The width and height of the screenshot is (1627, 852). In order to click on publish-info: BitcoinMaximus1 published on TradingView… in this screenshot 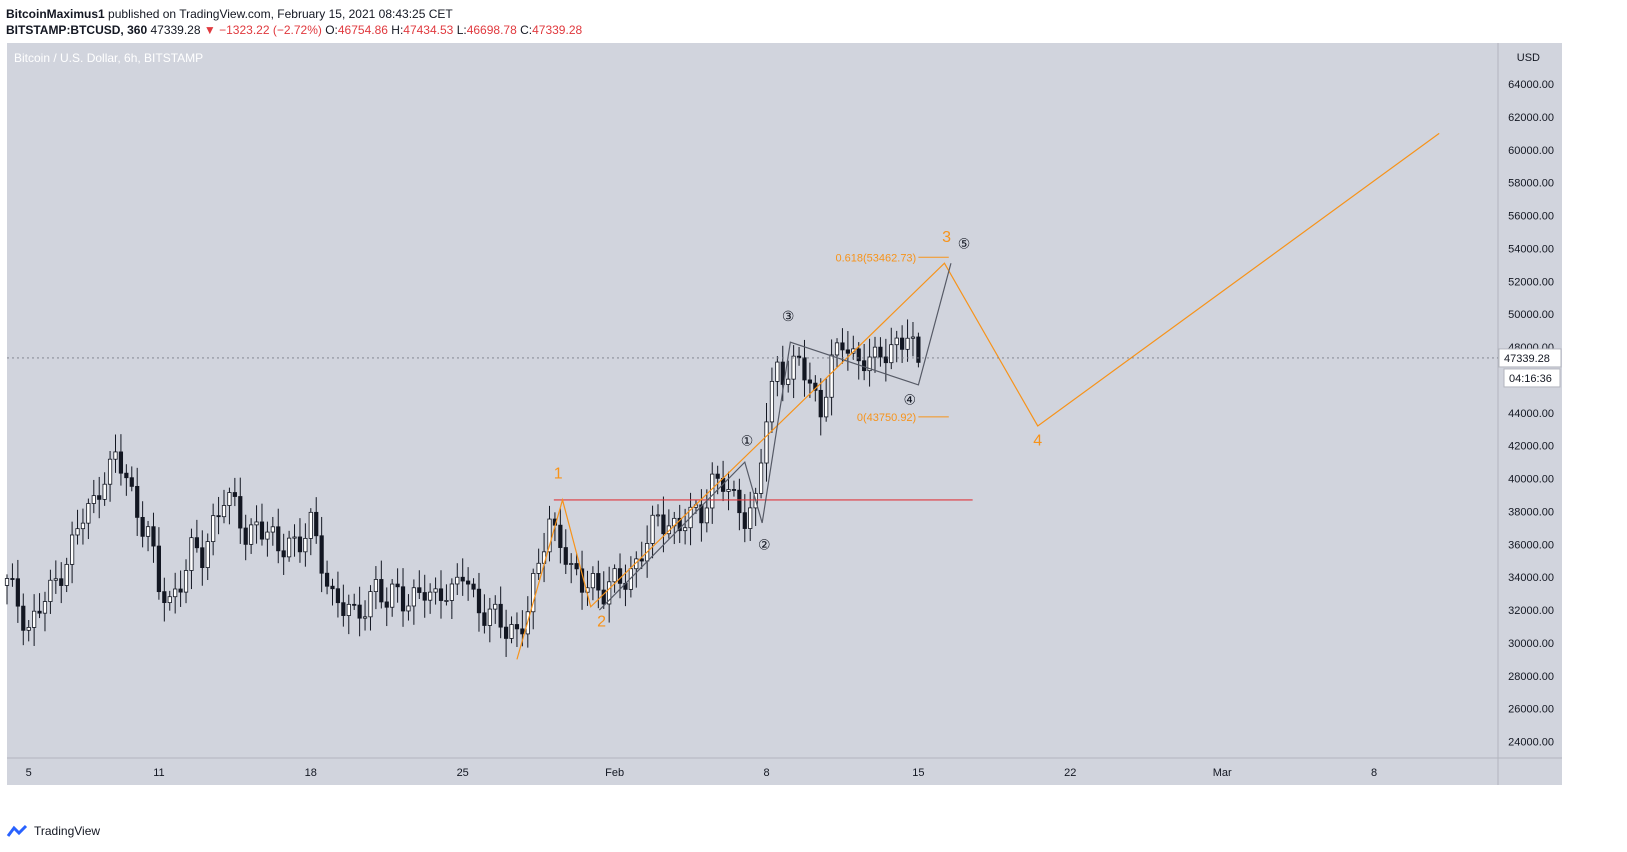, I will do `click(229, 14)`.